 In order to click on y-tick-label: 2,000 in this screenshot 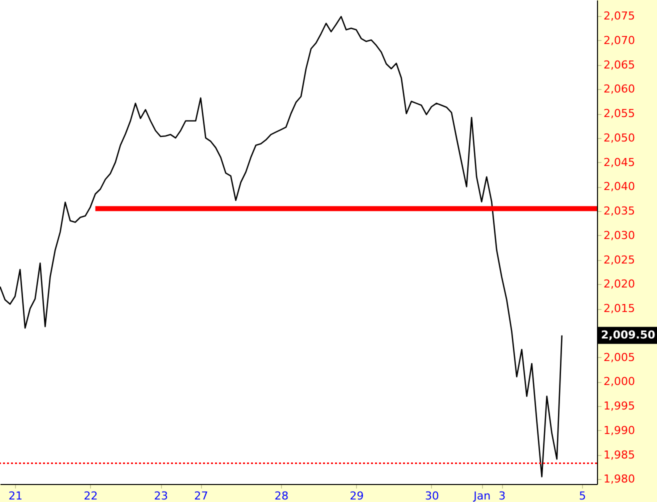, I will do `click(619, 381)`.